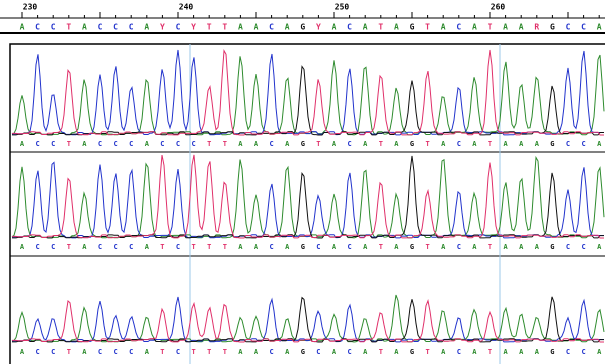  Describe the element at coordinates (498, 7) in the screenshot. I see `ruler-label: 260` at that location.